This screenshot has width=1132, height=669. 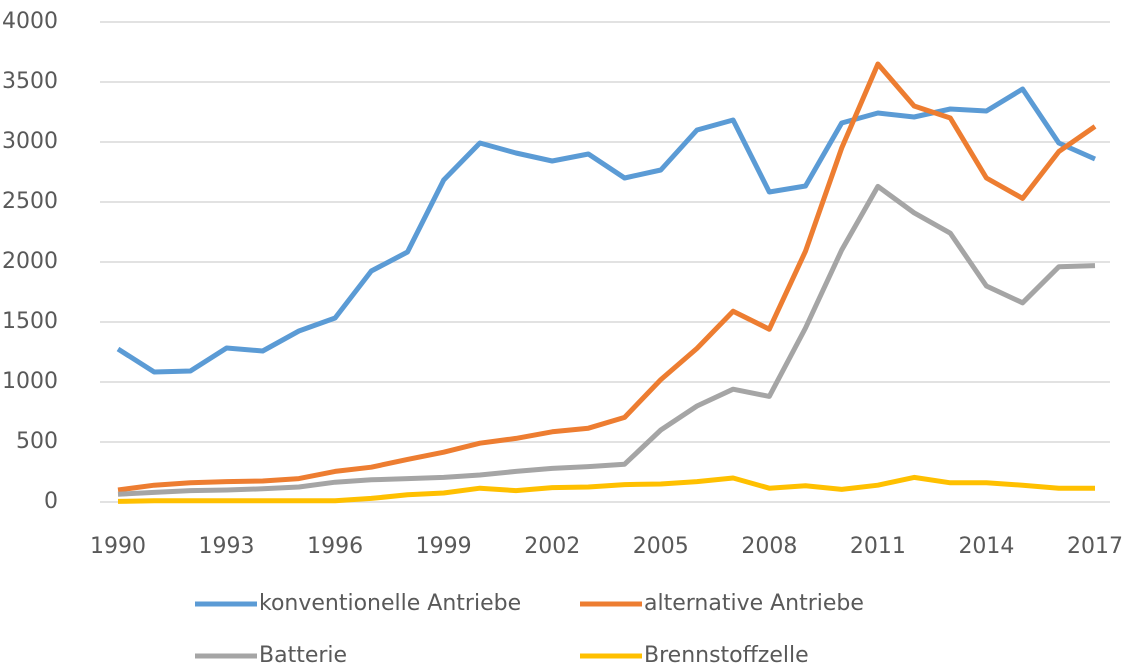 I want to click on x-tick-label: 2014, so click(x=986, y=546).